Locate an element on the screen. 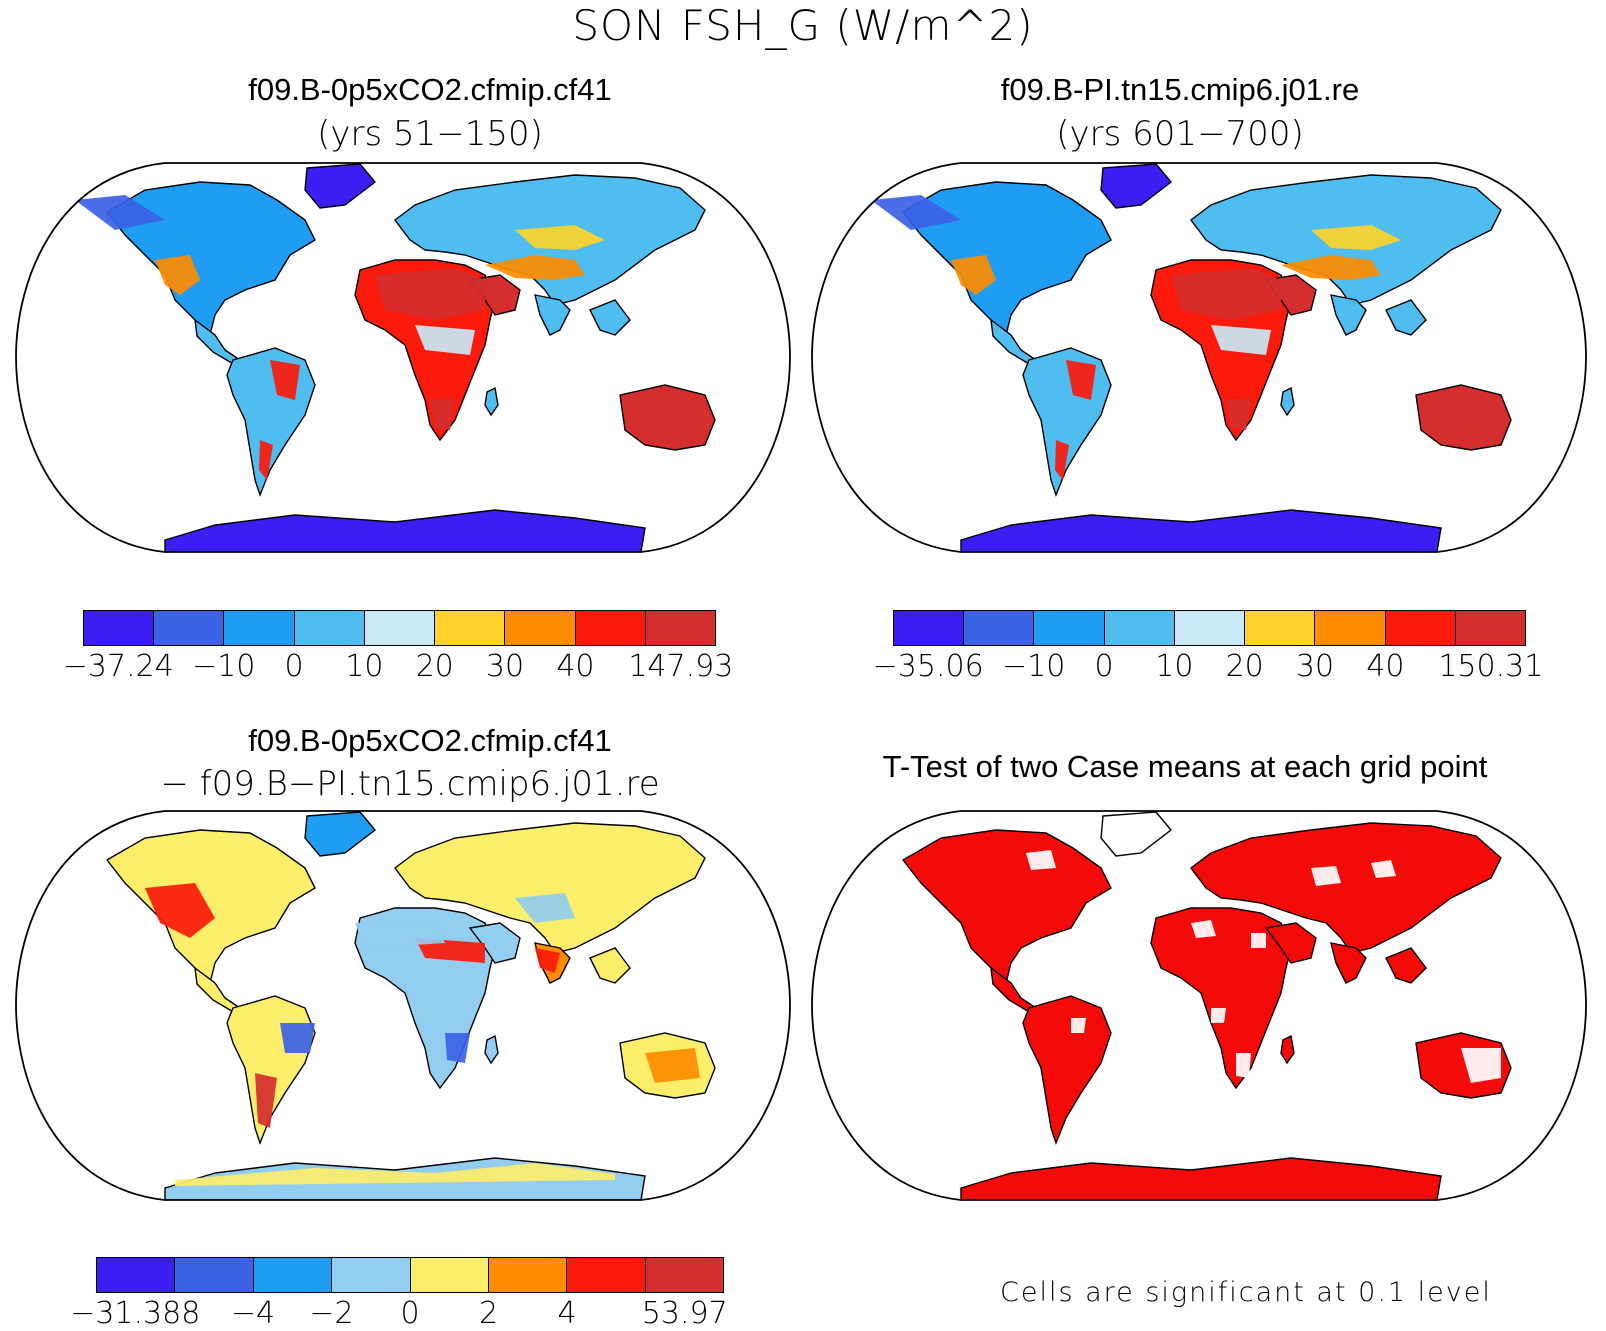  panel-2-subtitle: (yrs 601−700) is located at coordinates (1180, 134).